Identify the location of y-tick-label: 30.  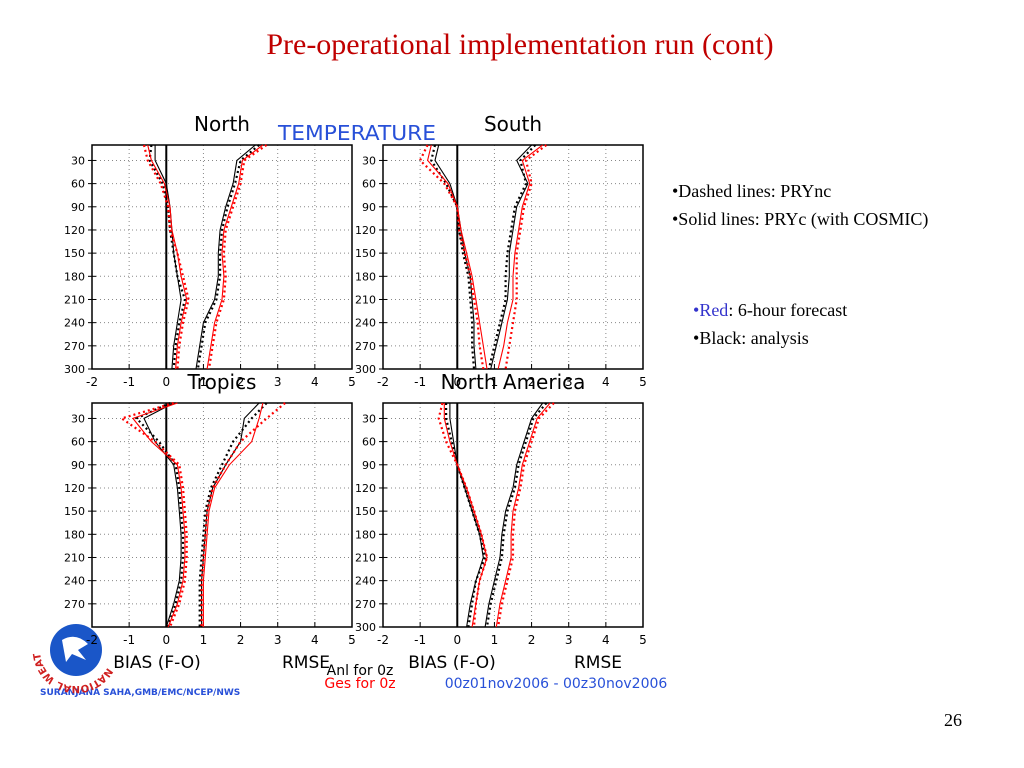
(78, 418).